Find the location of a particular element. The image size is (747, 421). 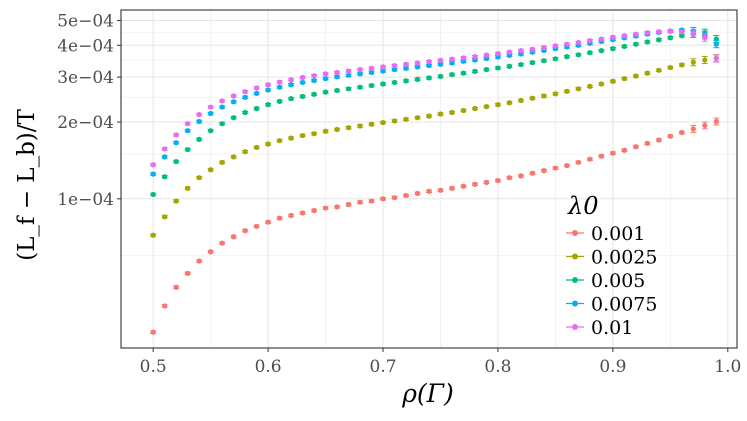

y-axis: 1e−04 2e−04 3e−04 4e−04 5e−04 is located at coordinates (89, 111).